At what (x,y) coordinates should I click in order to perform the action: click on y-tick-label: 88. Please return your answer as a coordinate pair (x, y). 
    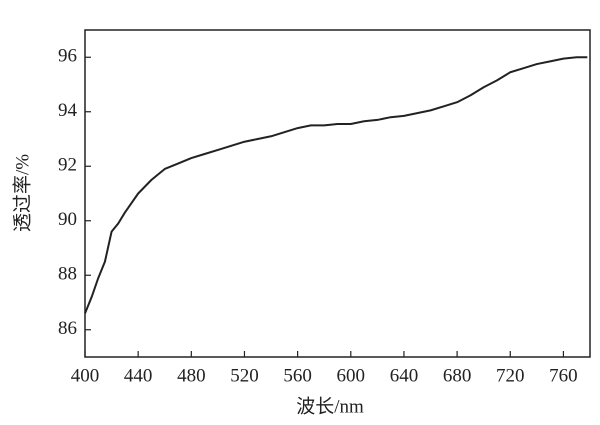
    Looking at the image, I should click on (67, 274).